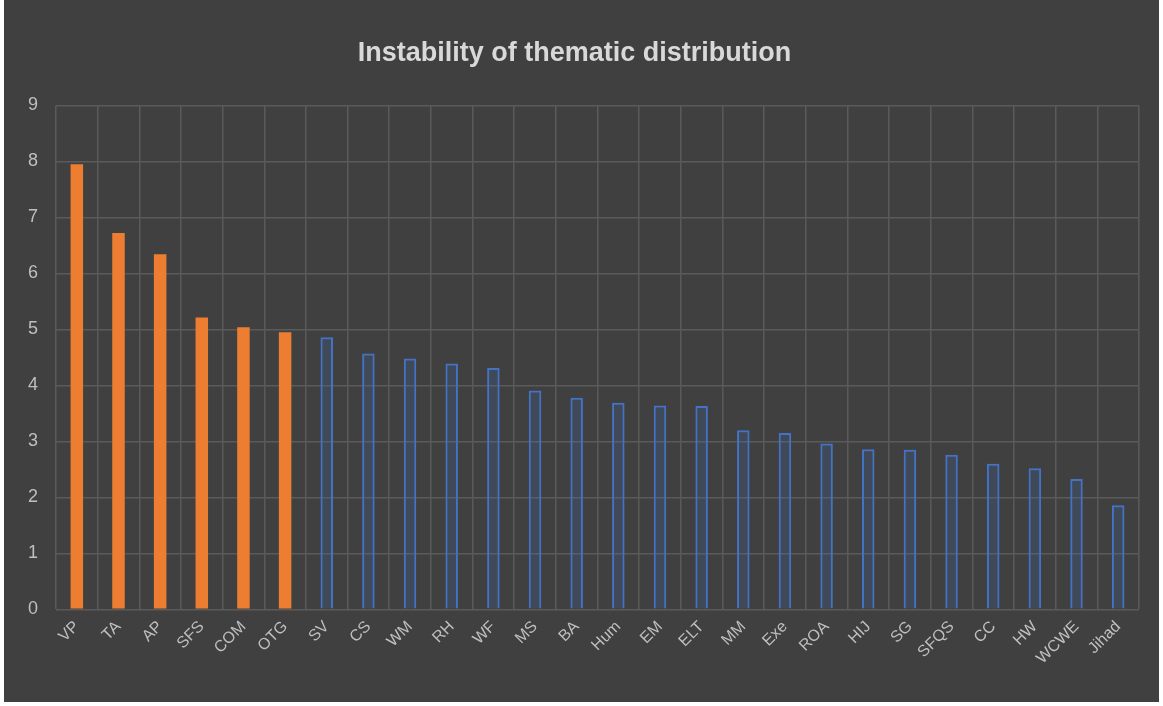  Describe the element at coordinates (484, 632) in the screenshot. I see `x-tick-label: WF` at that location.